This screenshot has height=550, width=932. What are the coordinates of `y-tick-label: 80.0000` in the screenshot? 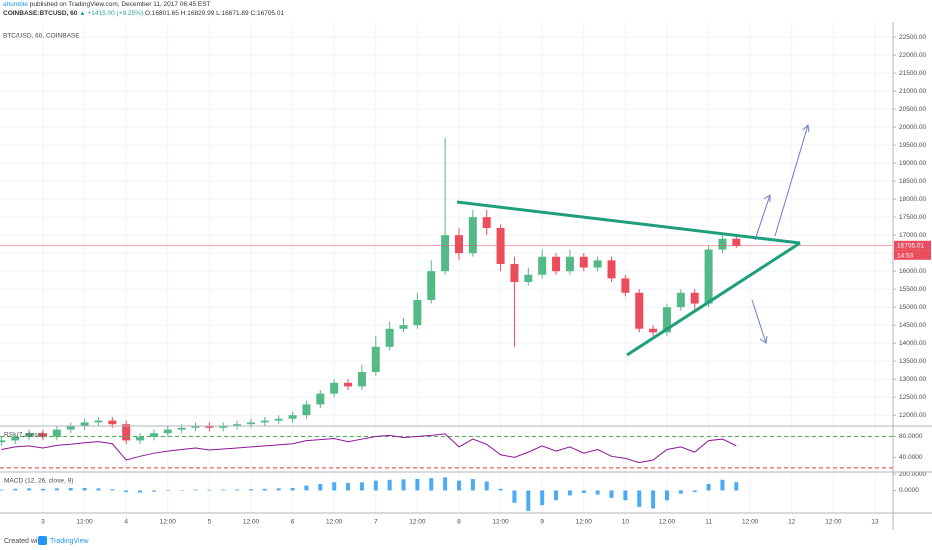 It's located at (911, 436).